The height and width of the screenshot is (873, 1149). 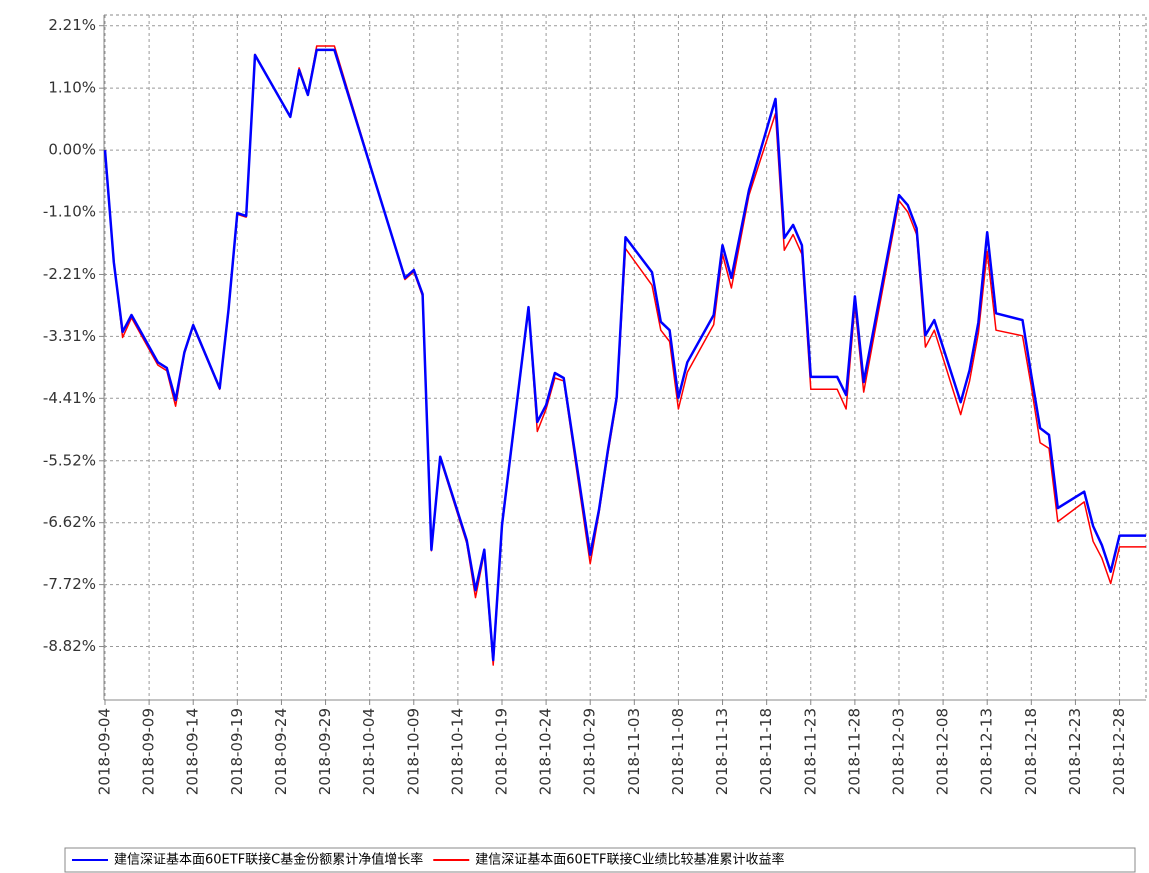 I want to click on y-tick-label: -8.82%, so click(x=69, y=646).